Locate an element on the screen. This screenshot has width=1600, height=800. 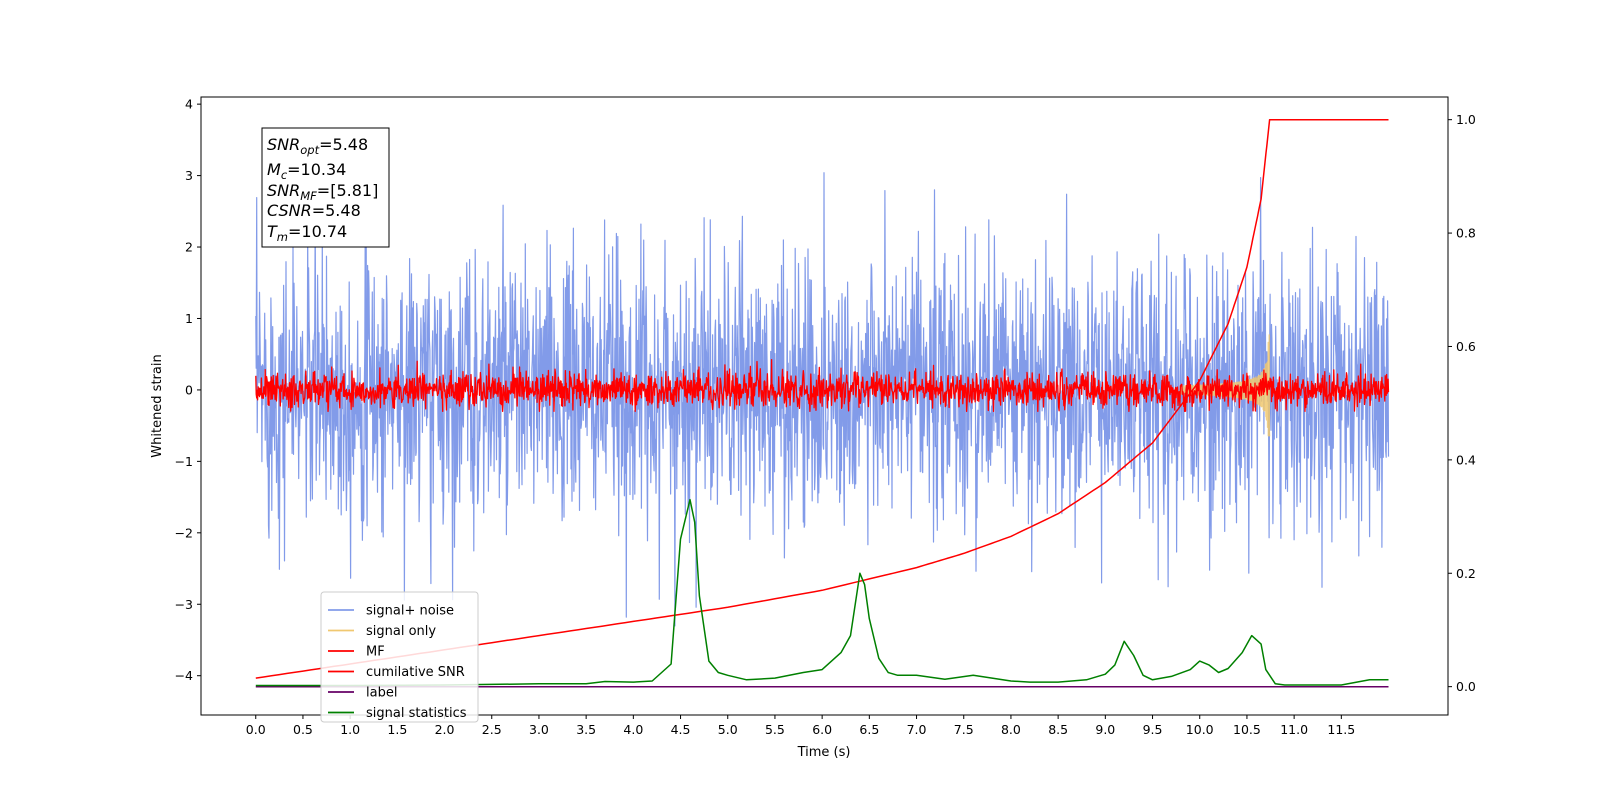
x-tick-label: 4.5 is located at coordinates (681, 729).